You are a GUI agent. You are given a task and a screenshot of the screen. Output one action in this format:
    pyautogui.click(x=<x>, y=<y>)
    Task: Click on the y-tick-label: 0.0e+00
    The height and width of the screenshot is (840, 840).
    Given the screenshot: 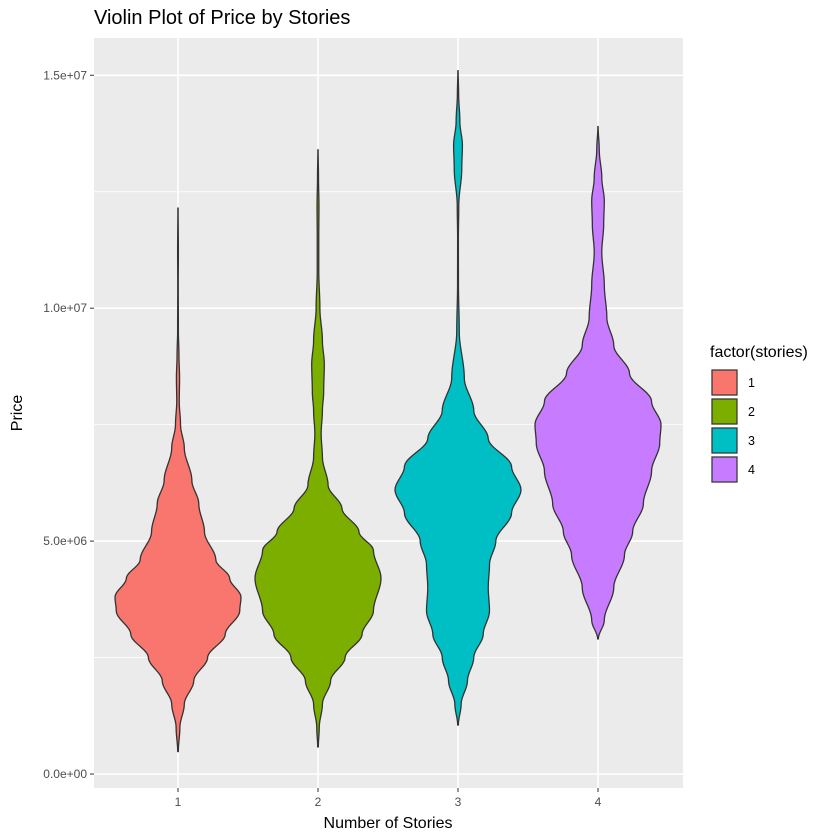 What is the action you would take?
    pyautogui.click(x=65, y=774)
    